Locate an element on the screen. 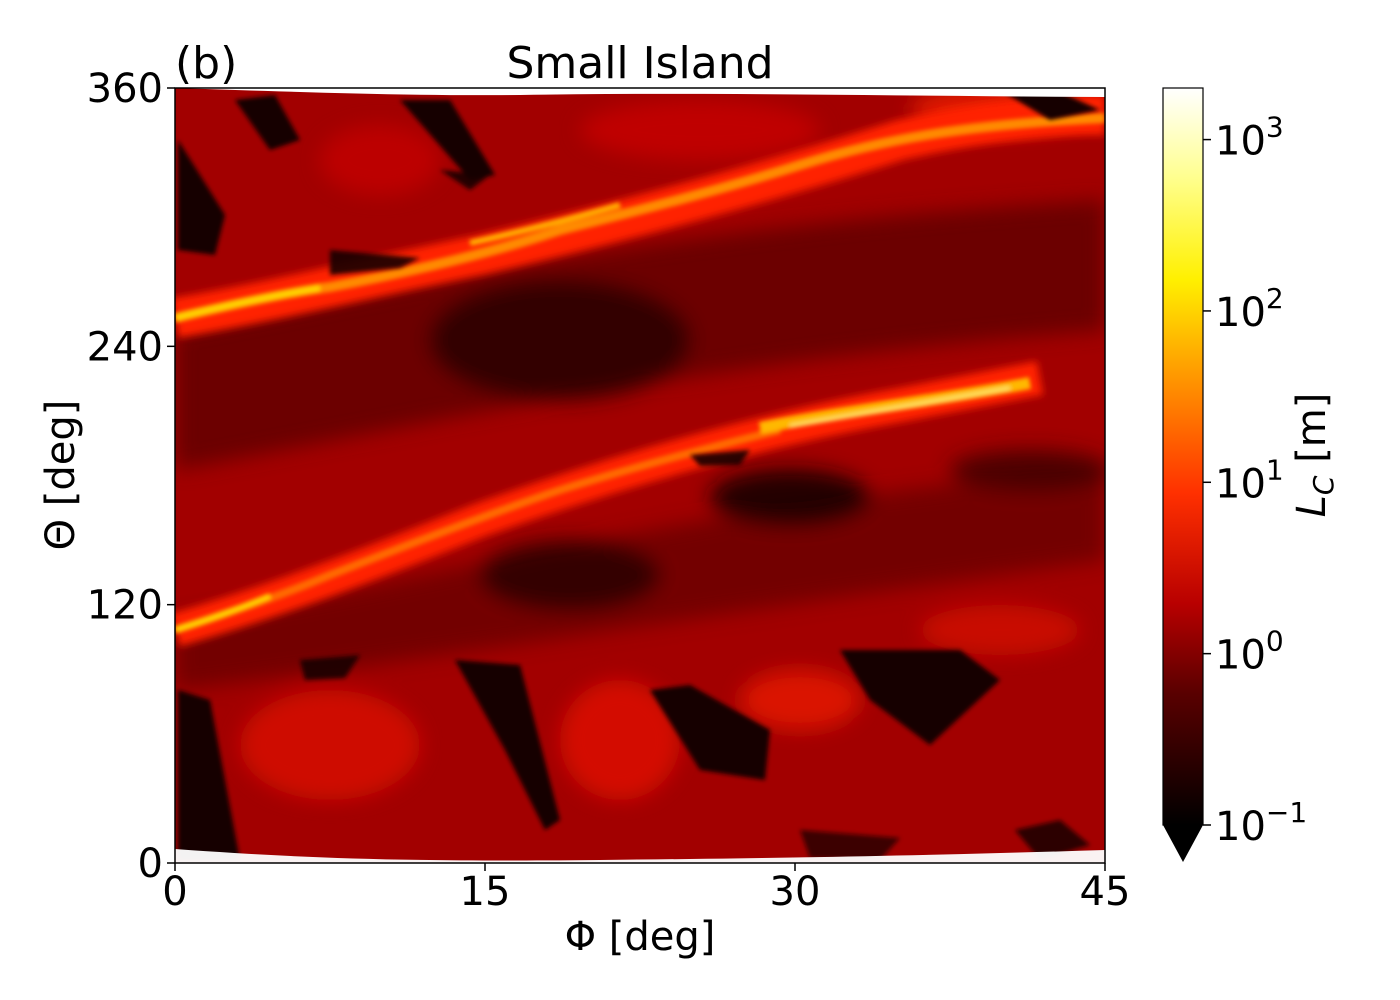  colorbar: 10⁻¹ 10⁰ 10¹ 10² 10³ LC [m] is located at coordinates (1251, 474).